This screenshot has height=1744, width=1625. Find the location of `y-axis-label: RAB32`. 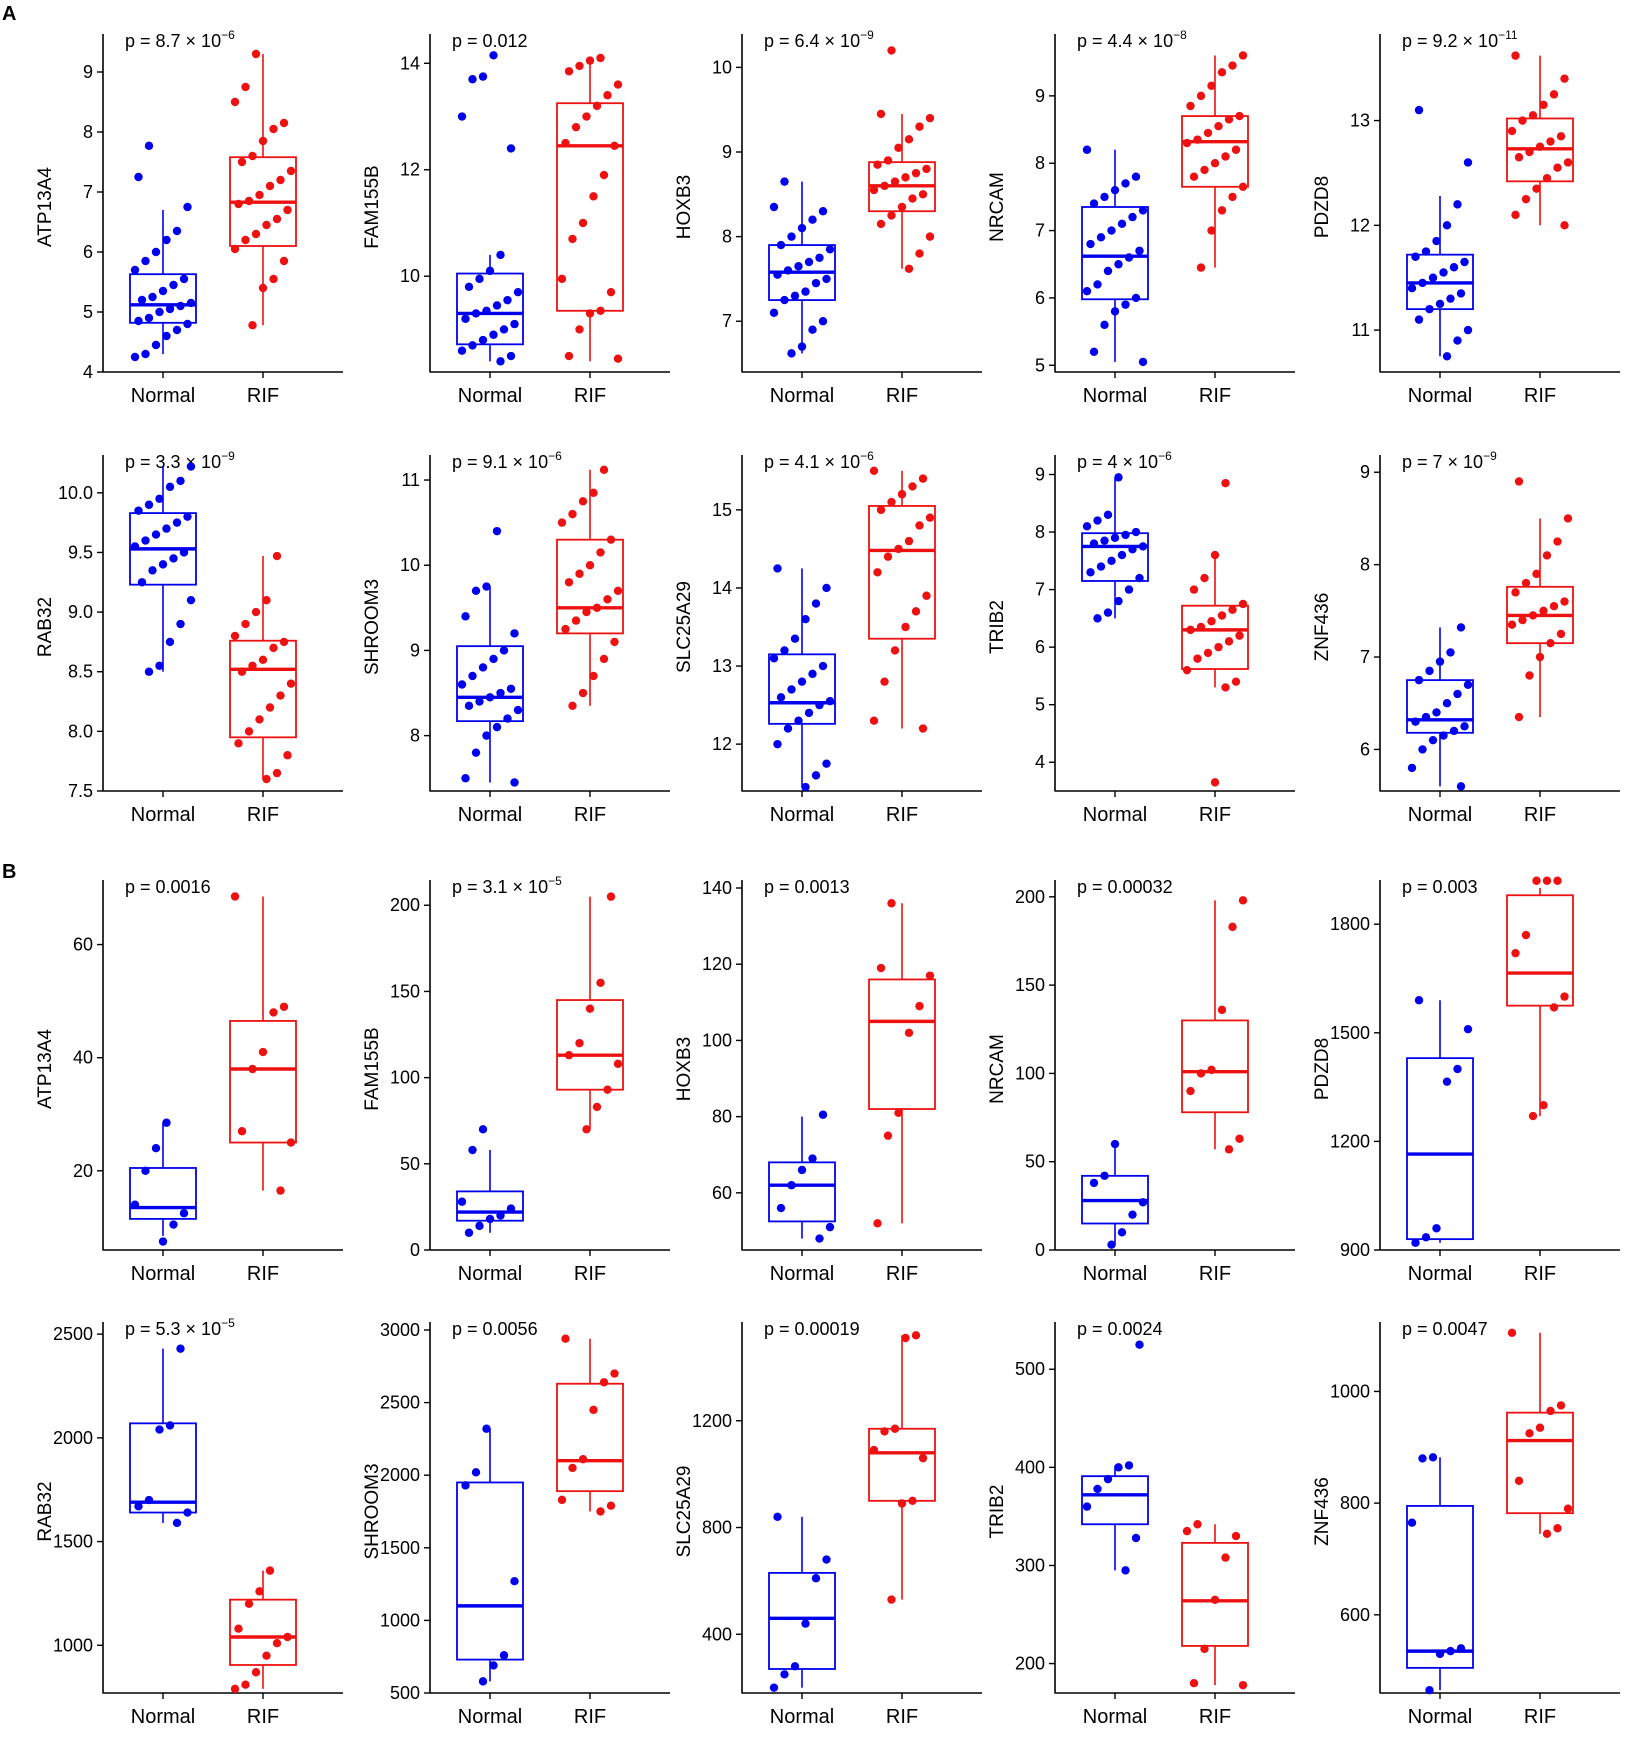

y-axis-label: RAB32 is located at coordinates (45, 1511).